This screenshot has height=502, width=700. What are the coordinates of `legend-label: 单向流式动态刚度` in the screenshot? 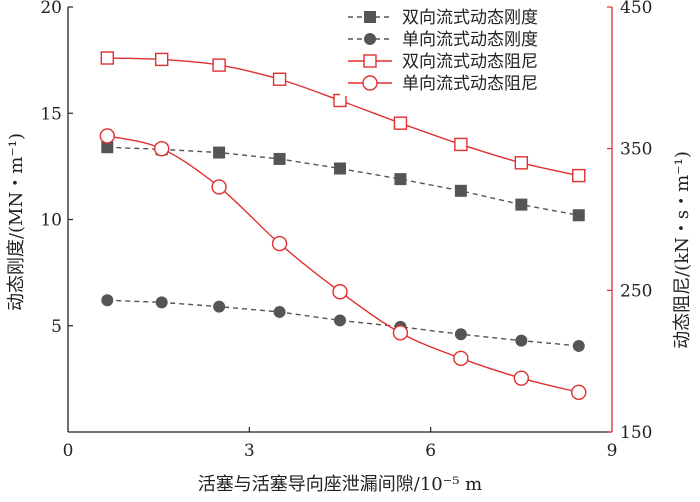 It's located at (470, 40).